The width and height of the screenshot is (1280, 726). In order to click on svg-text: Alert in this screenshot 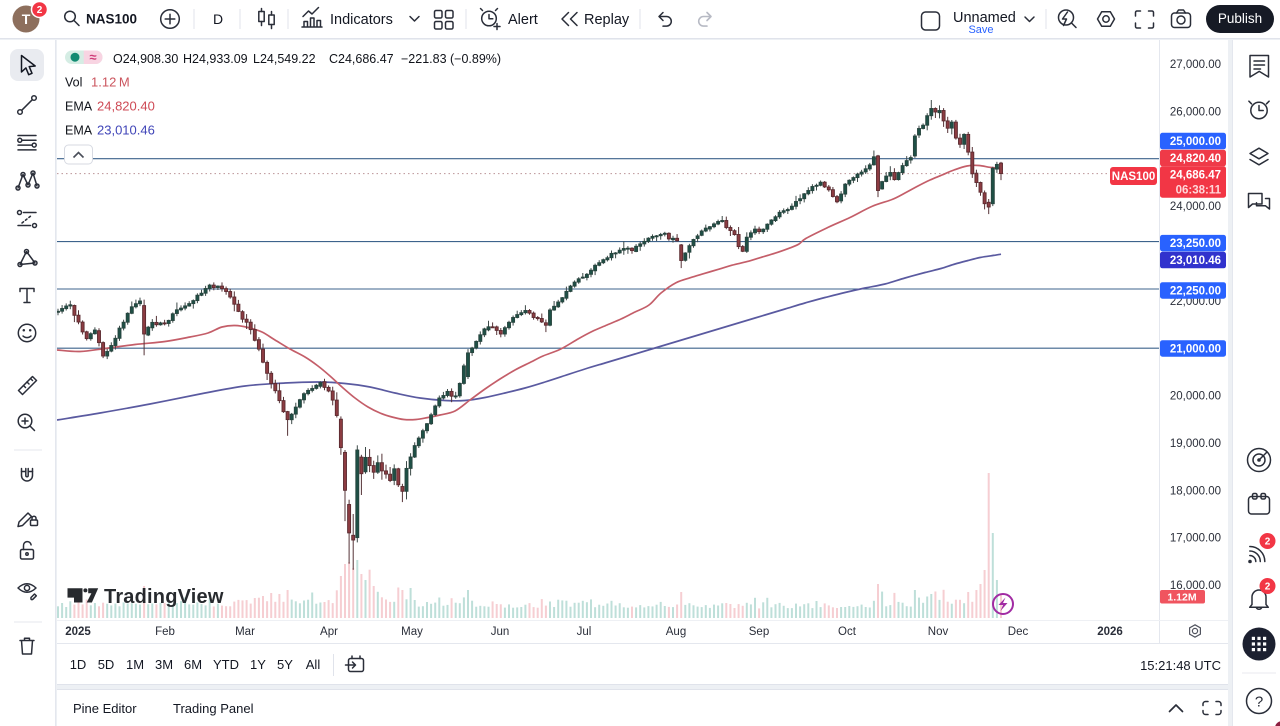, I will do `click(523, 20)`.